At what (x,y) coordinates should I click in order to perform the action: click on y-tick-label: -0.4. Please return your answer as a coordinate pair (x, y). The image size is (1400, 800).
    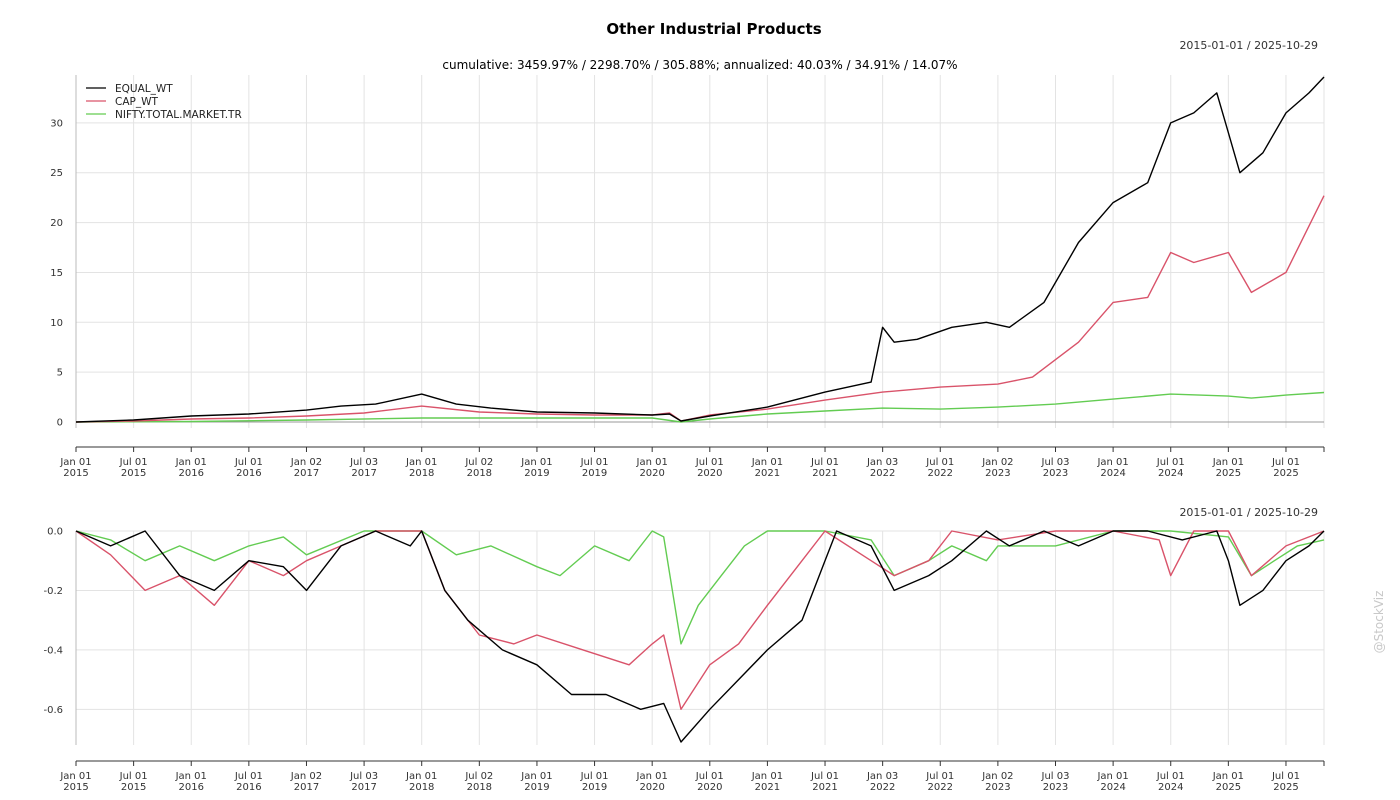
    Looking at the image, I should click on (53, 650).